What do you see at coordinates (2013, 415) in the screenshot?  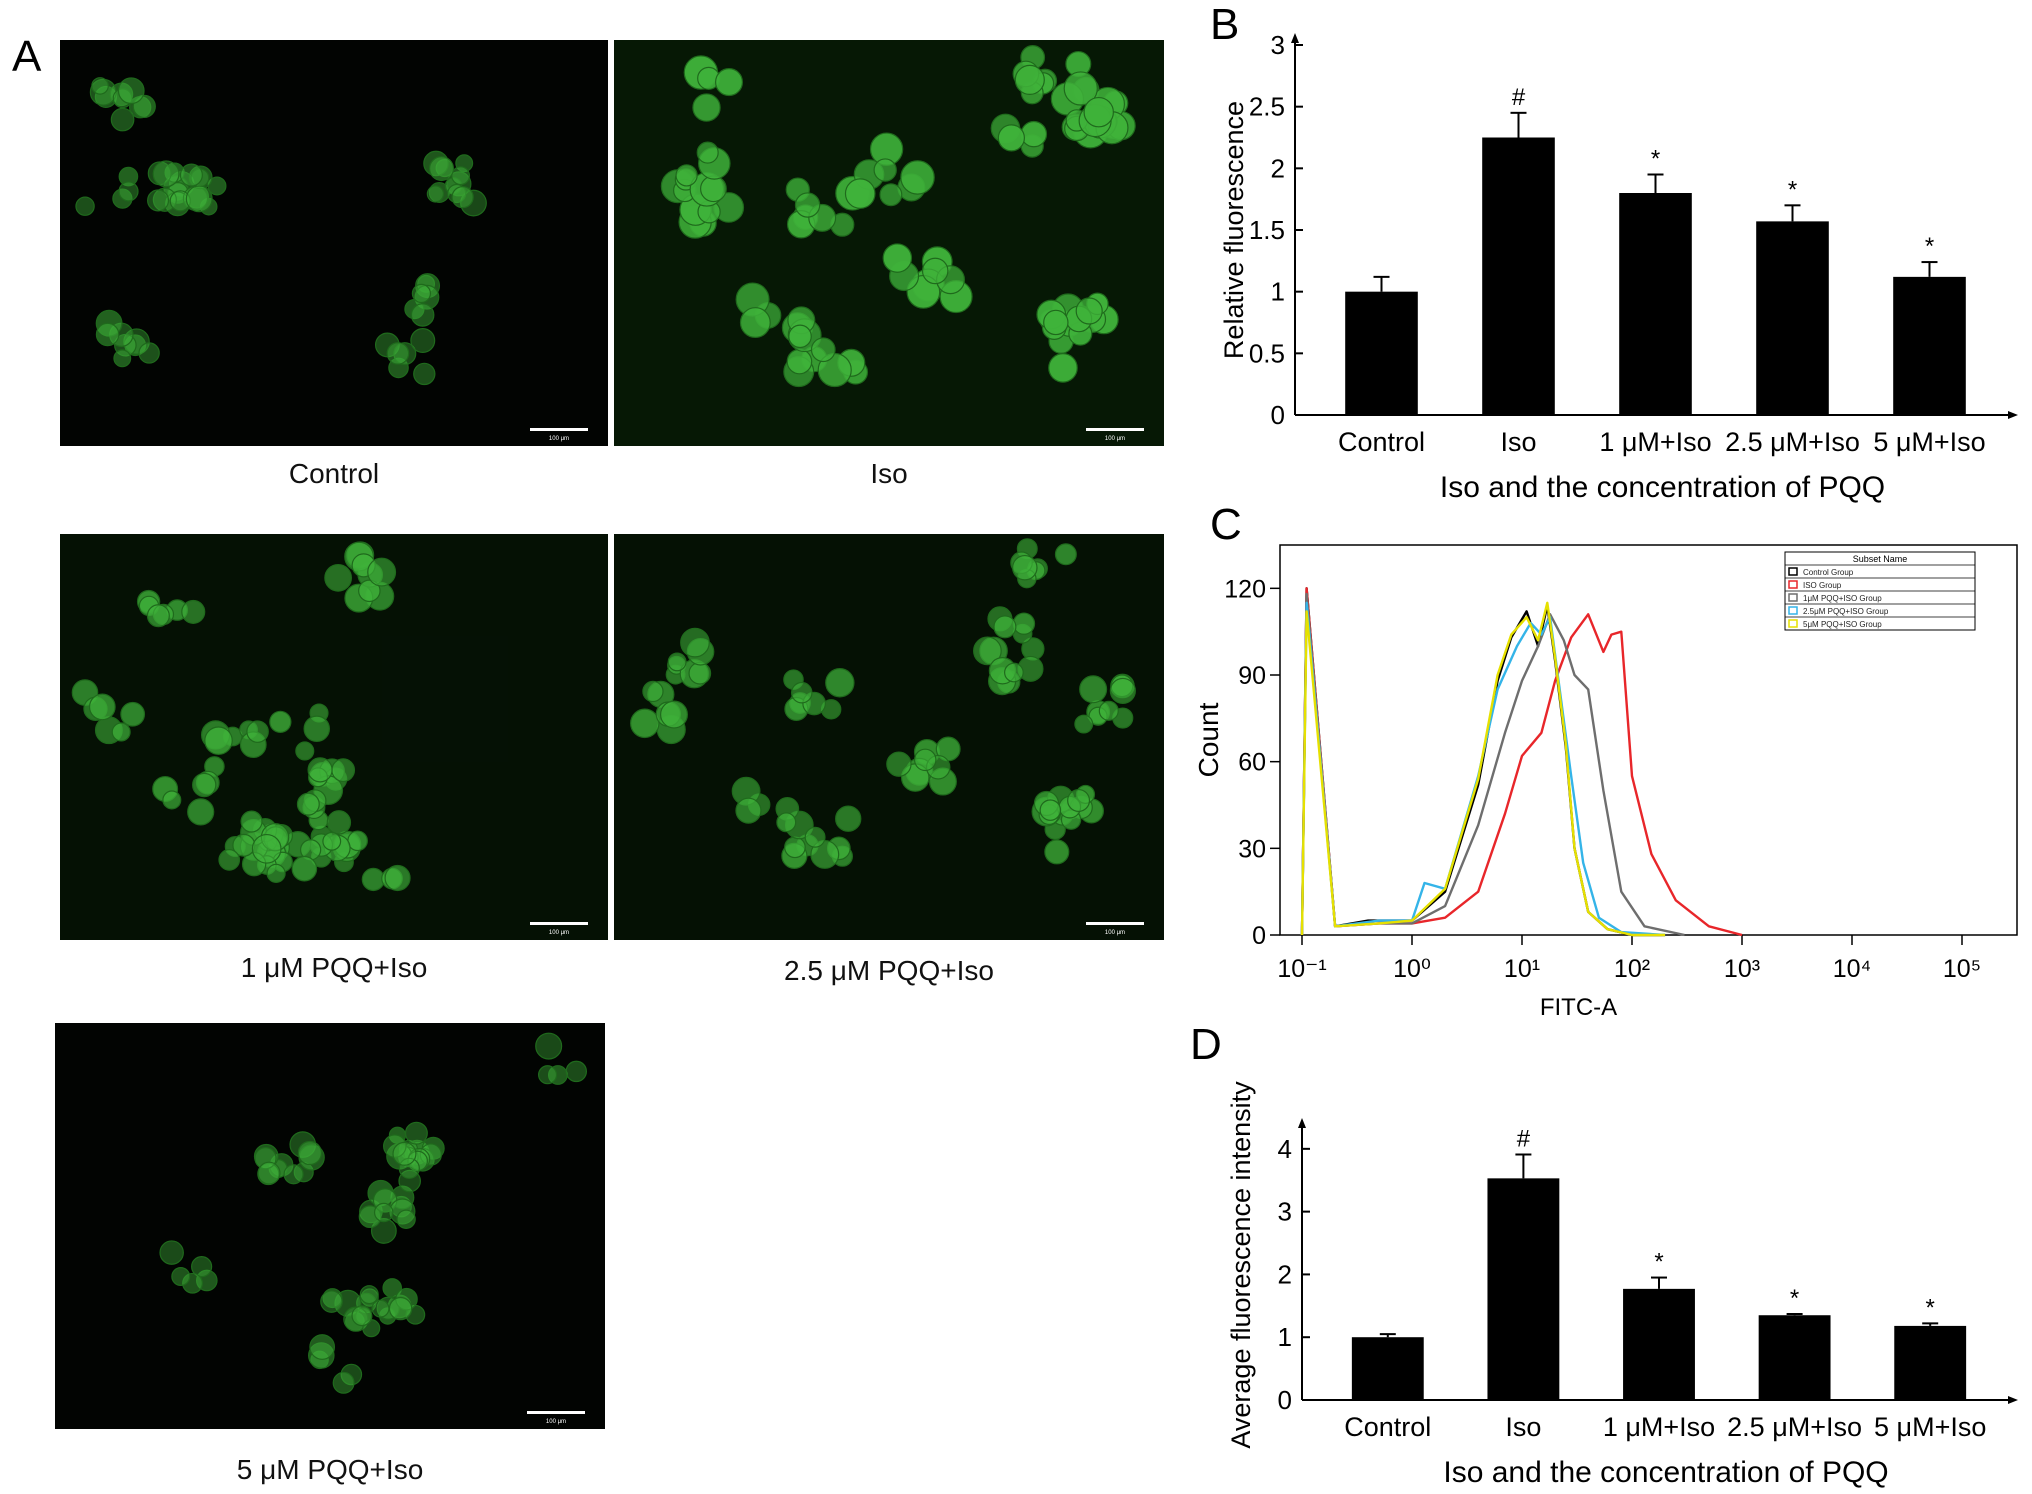 I see `x-axis-arrow` at bounding box center [2013, 415].